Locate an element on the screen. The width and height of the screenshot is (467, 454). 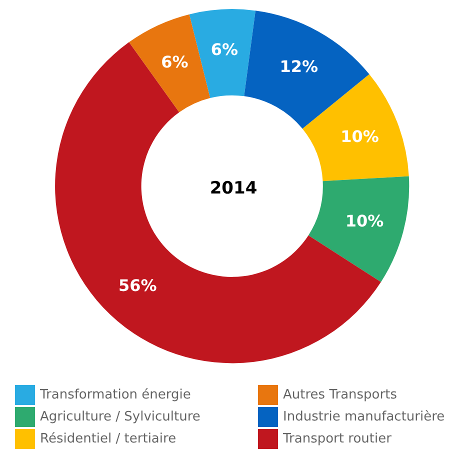
legend-label: Résidentiel / tertiaire is located at coordinates (108, 439).